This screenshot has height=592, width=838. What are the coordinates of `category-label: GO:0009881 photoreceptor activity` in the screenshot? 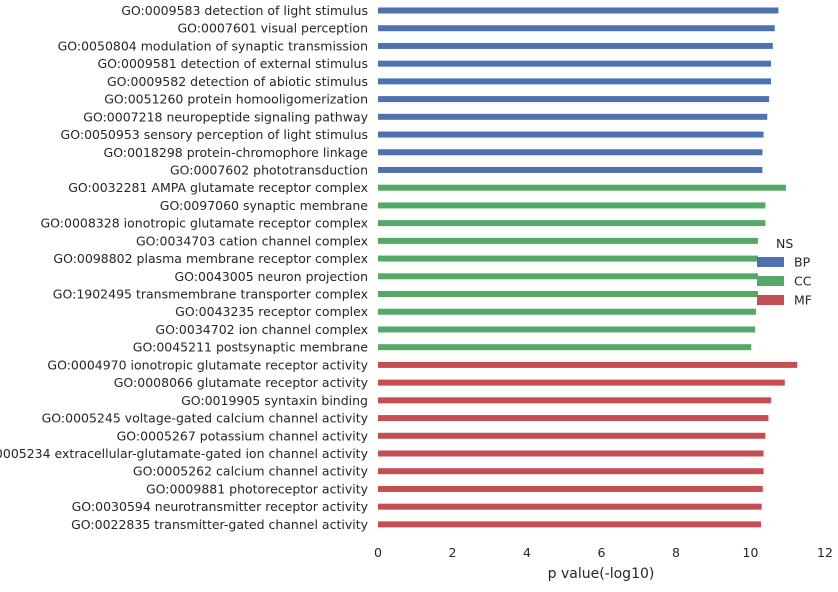 It's located at (257, 488).